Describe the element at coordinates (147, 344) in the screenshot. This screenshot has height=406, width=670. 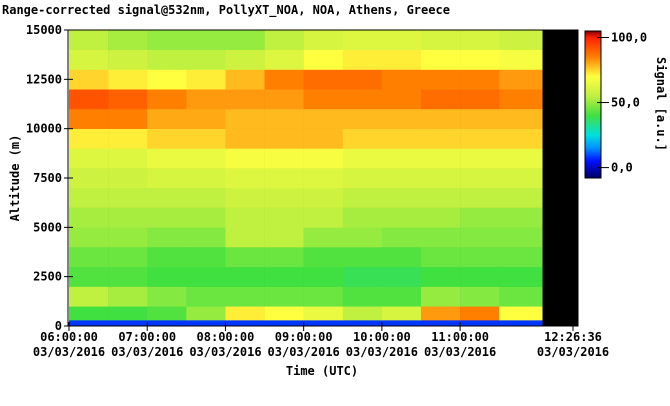
I see `x-tick-label: 07:00:00 03/03/2016` at that location.